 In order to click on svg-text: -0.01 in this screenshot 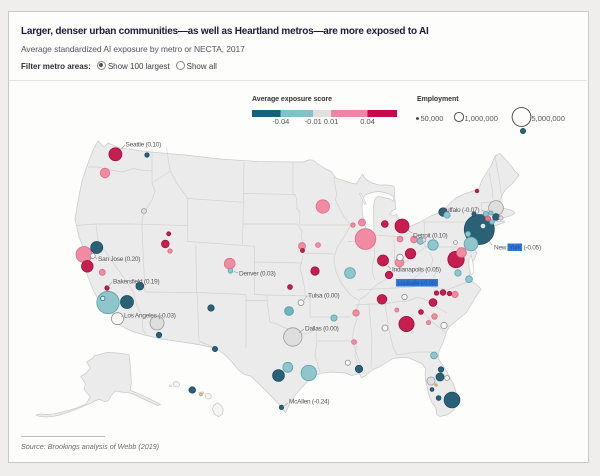, I will do `click(313, 121)`.